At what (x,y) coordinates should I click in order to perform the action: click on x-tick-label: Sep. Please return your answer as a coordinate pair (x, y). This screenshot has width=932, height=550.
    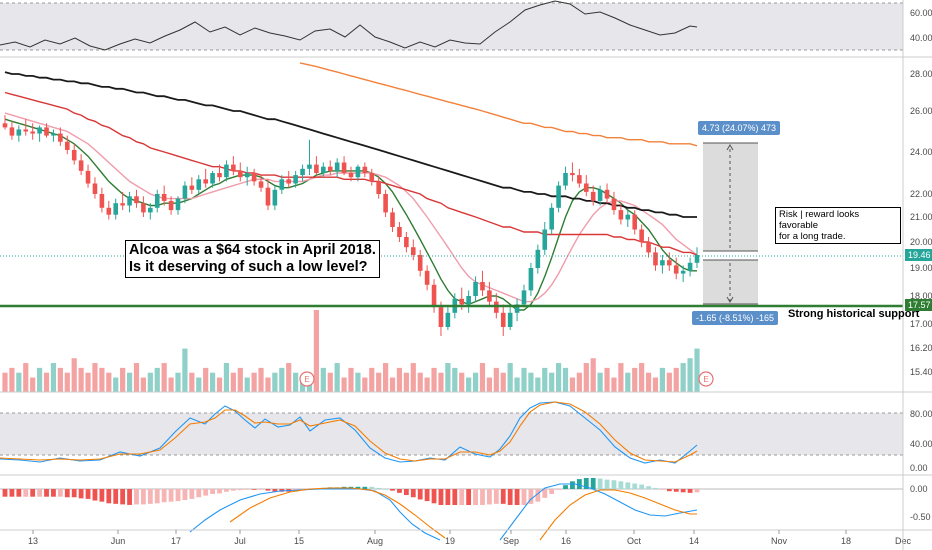
    Looking at the image, I should click on (511, 541).